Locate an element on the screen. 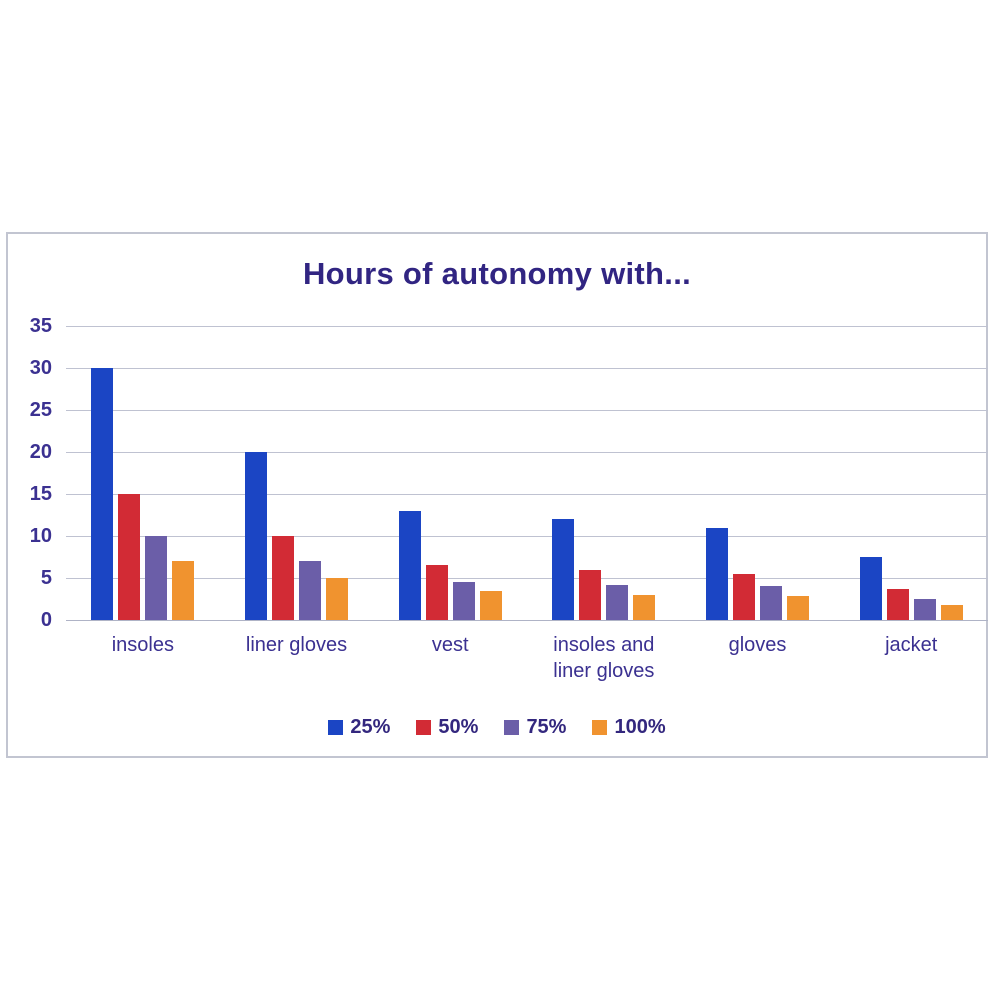 The width and height of the screenshot is (1000, 1000). legend-label: 25% is located at coordinates (370, 727).